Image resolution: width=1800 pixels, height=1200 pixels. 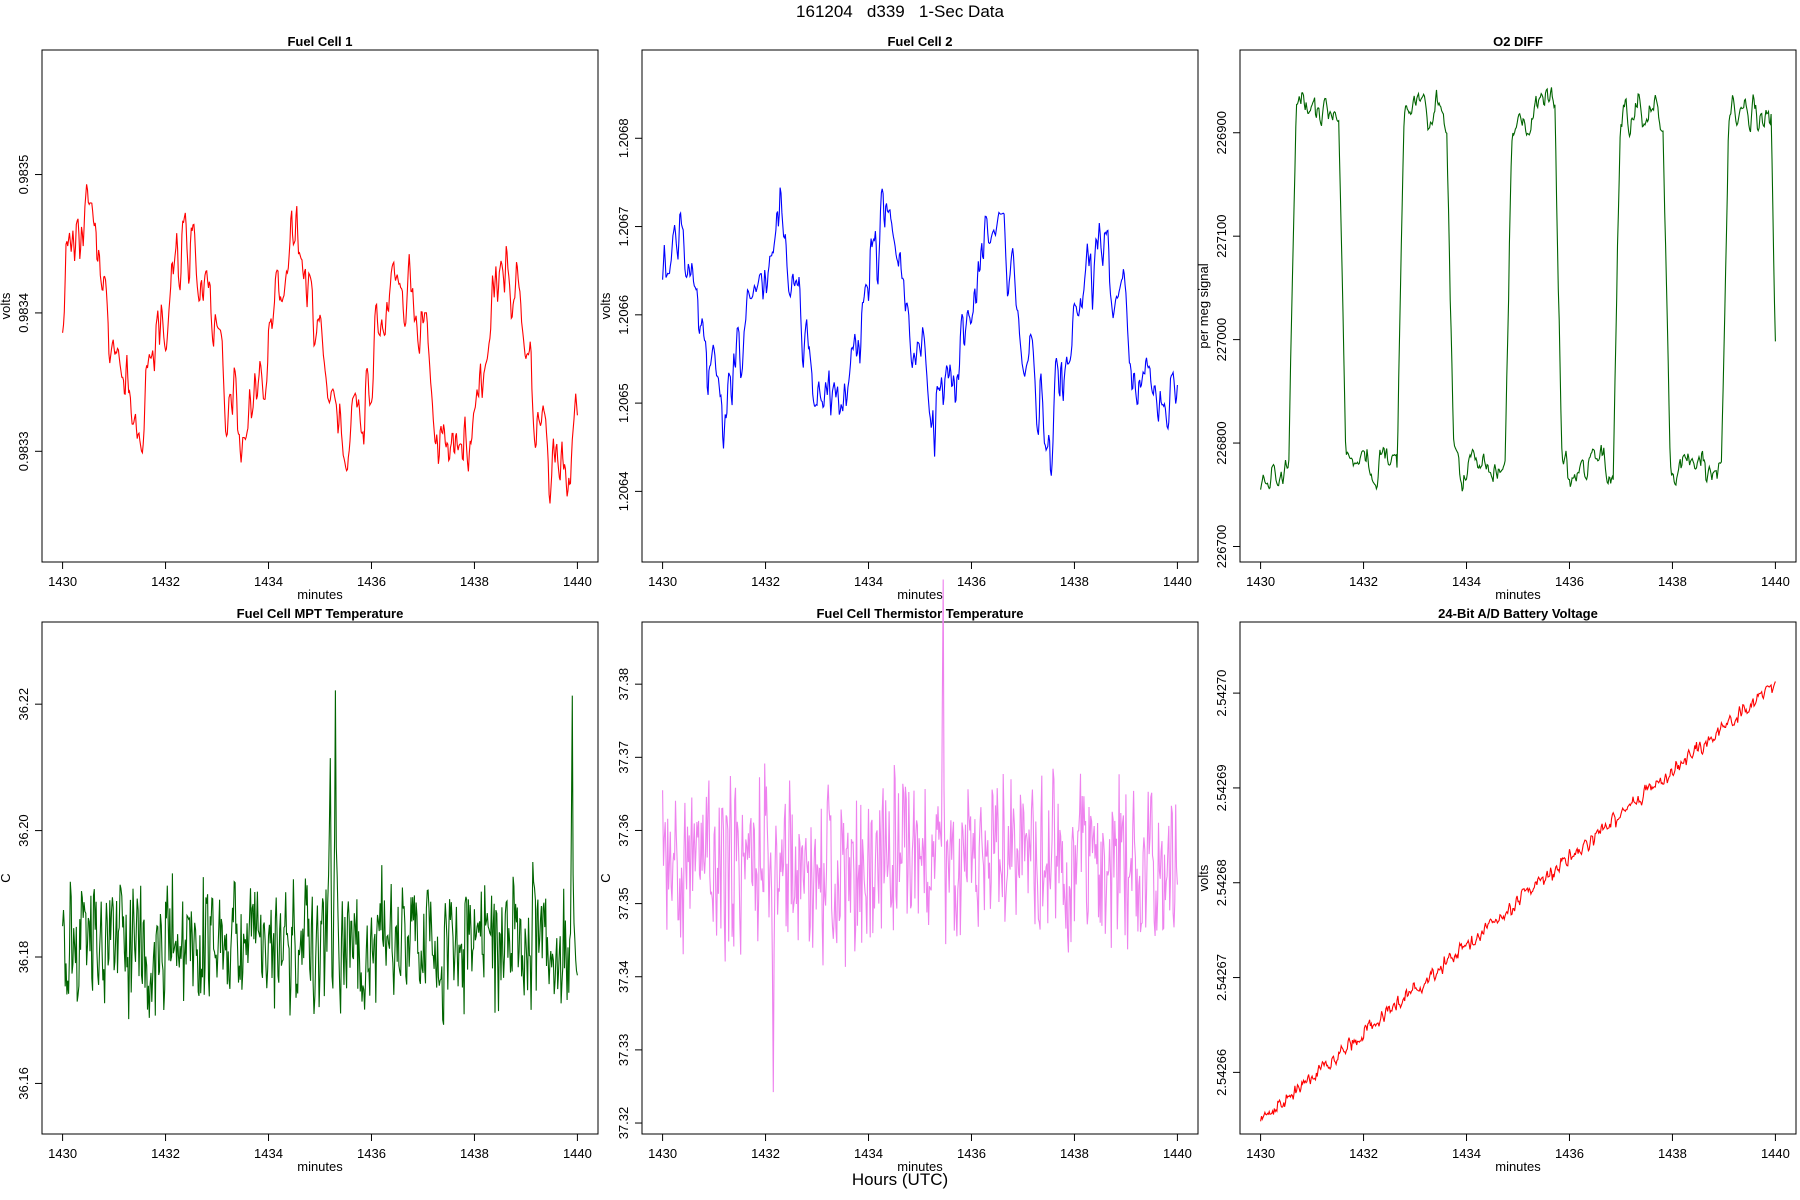 I want to click on y-tick-label: 1.2067, so click(x=623, y=227).